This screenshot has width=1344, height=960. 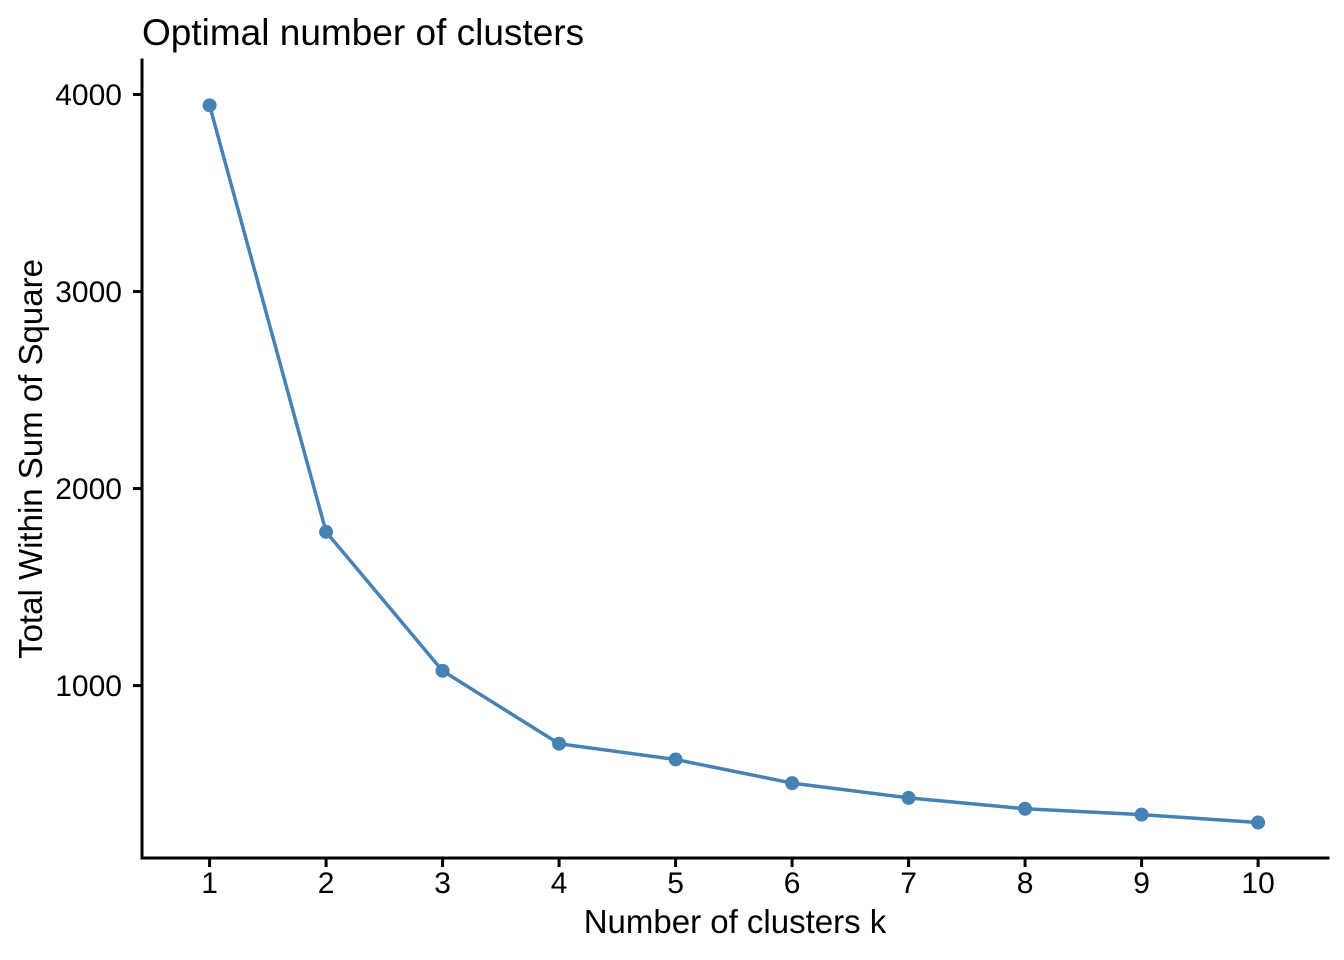 What do you see at coordinates (98, 391) in the screenshot?
I see `y-ticks: 1000 2000 3000 4000` at bounding box center [98, 391].